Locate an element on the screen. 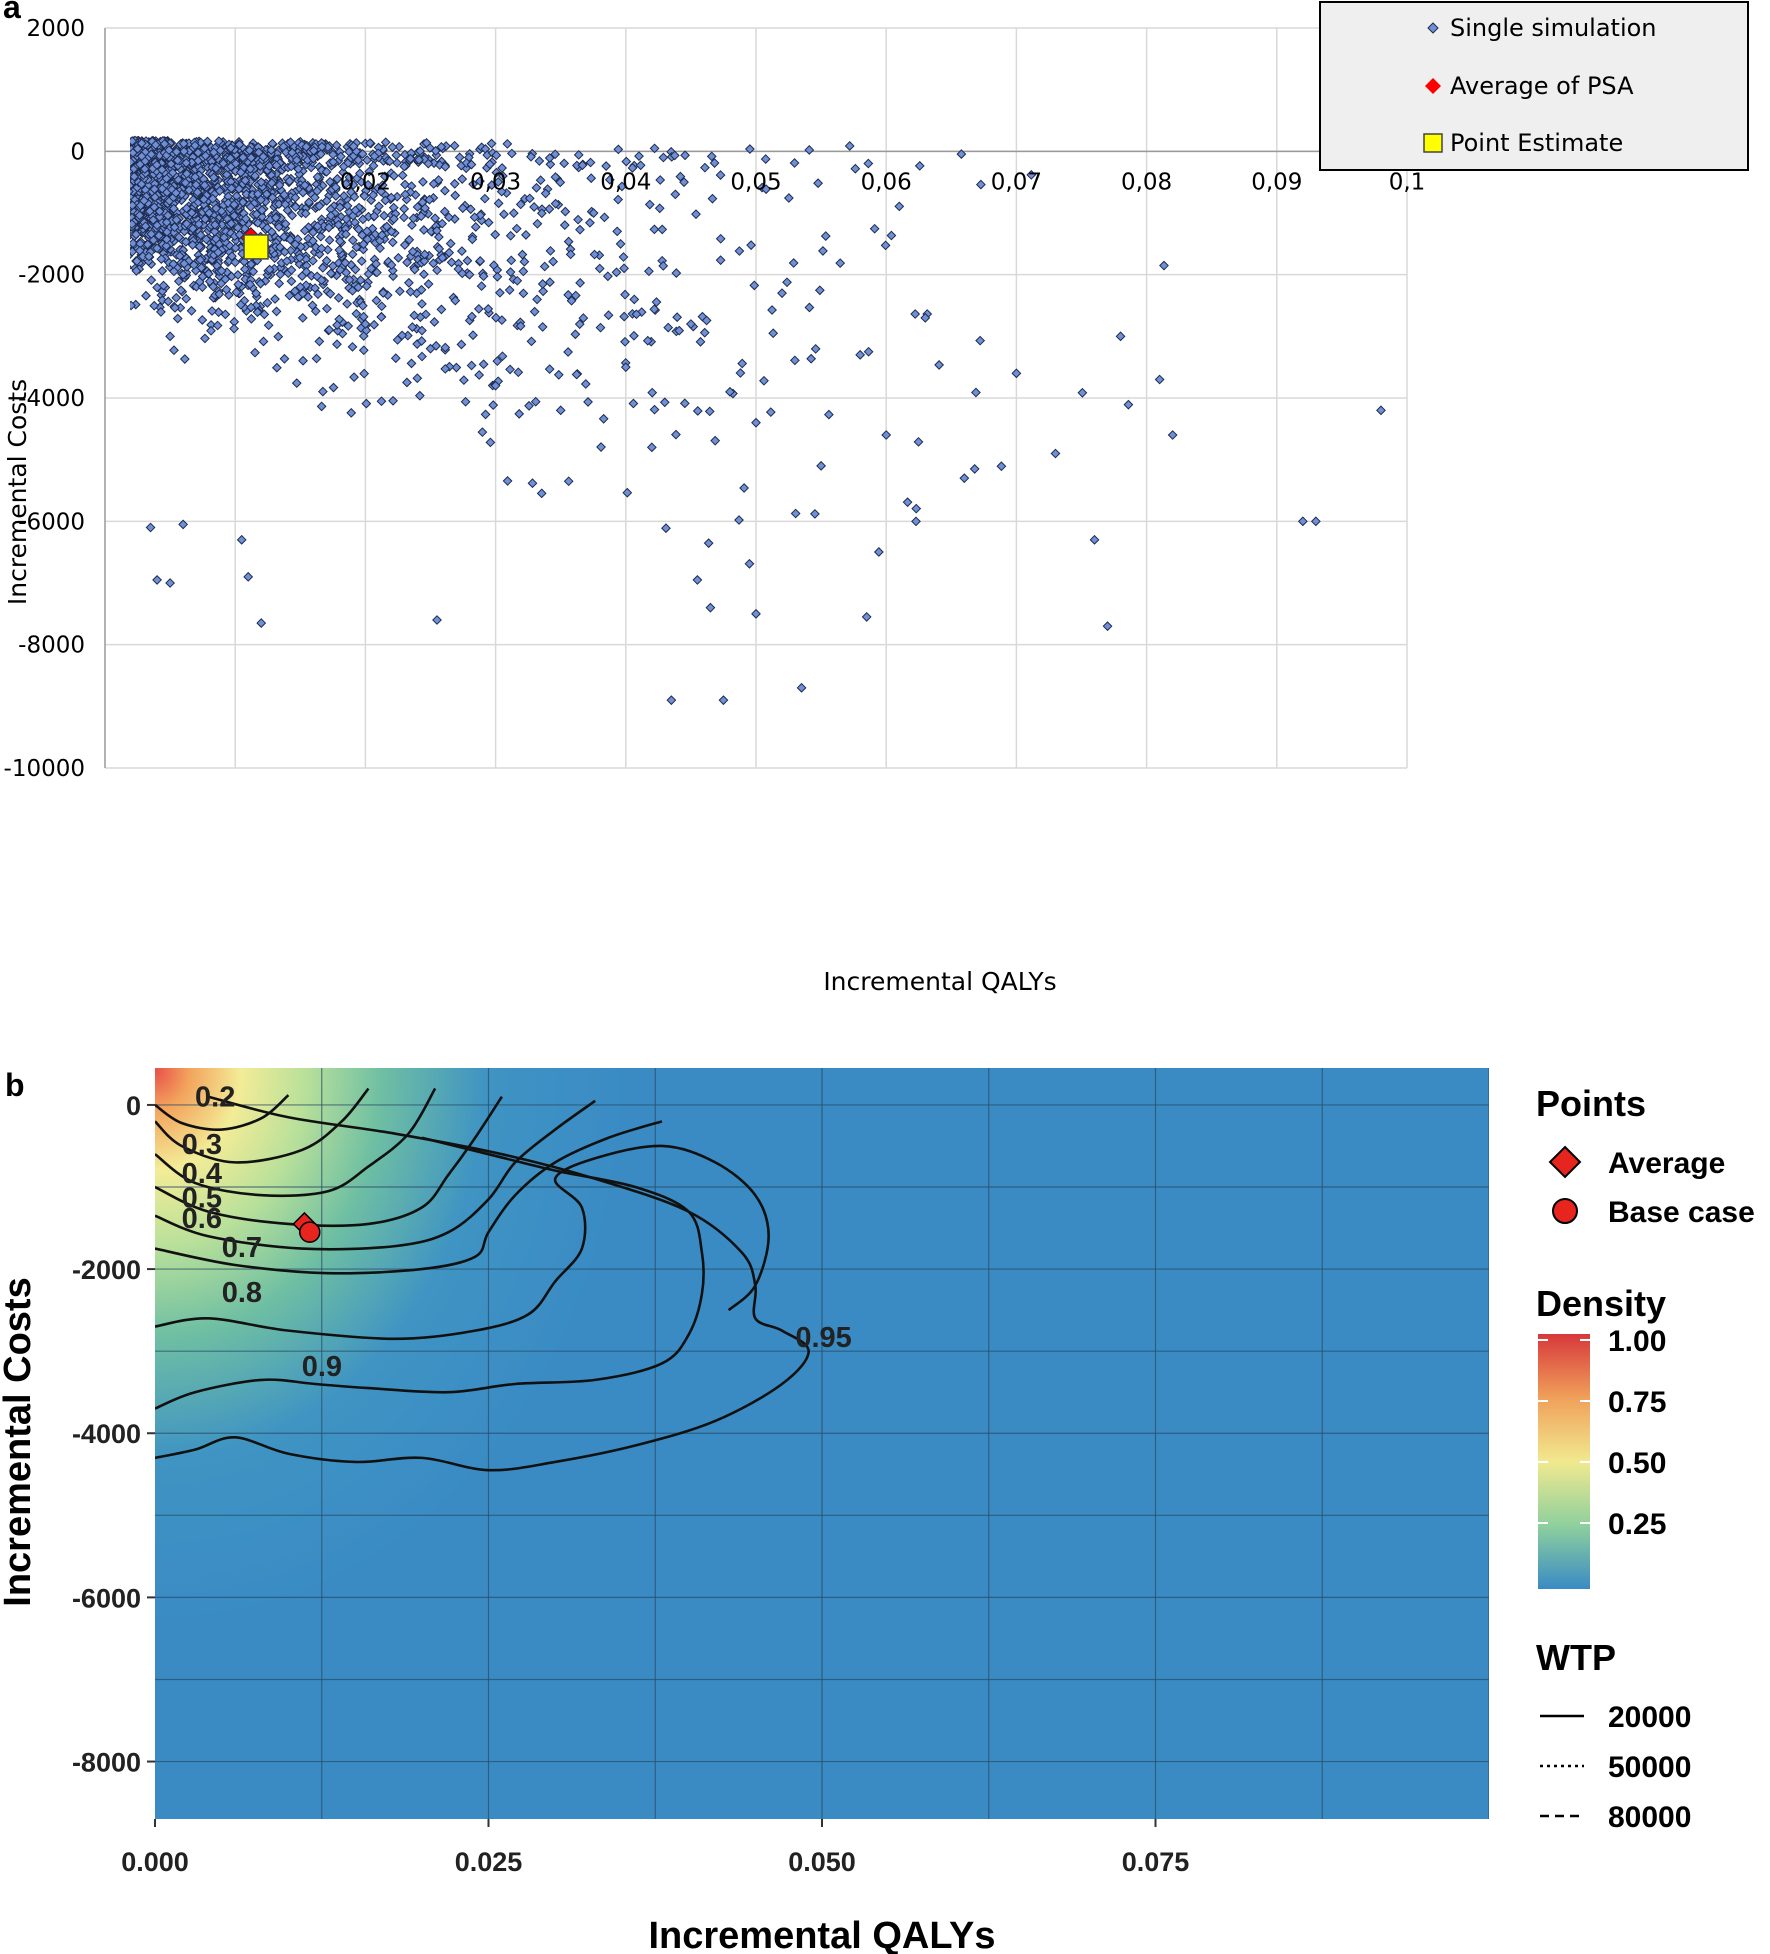 Image resolution: width=1770 pixels, height=1954 pixels. panel-b-x-axis-title: Incremental QALYs is located at coordinates (821, 1934).